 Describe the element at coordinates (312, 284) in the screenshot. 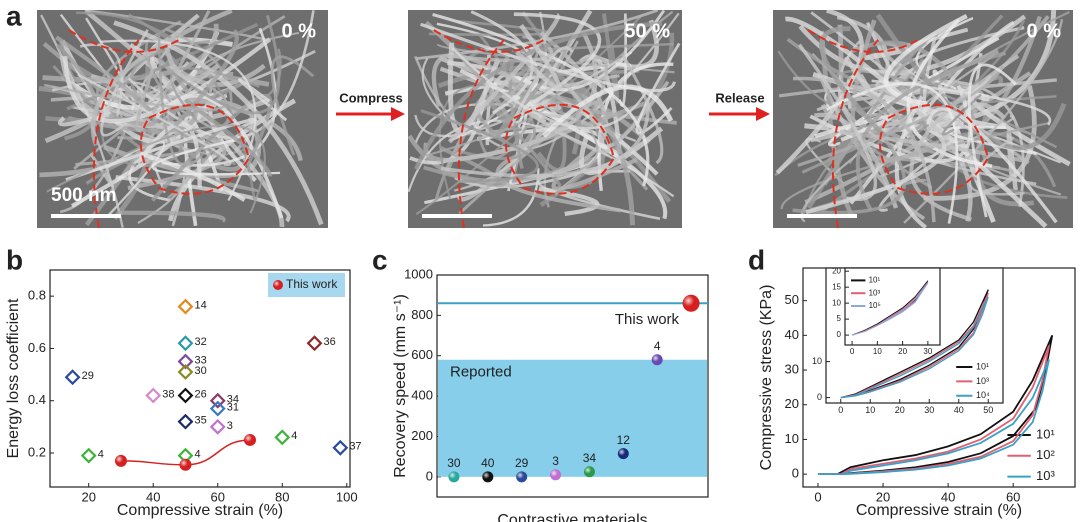

I see `legend-label: This work` at that location.